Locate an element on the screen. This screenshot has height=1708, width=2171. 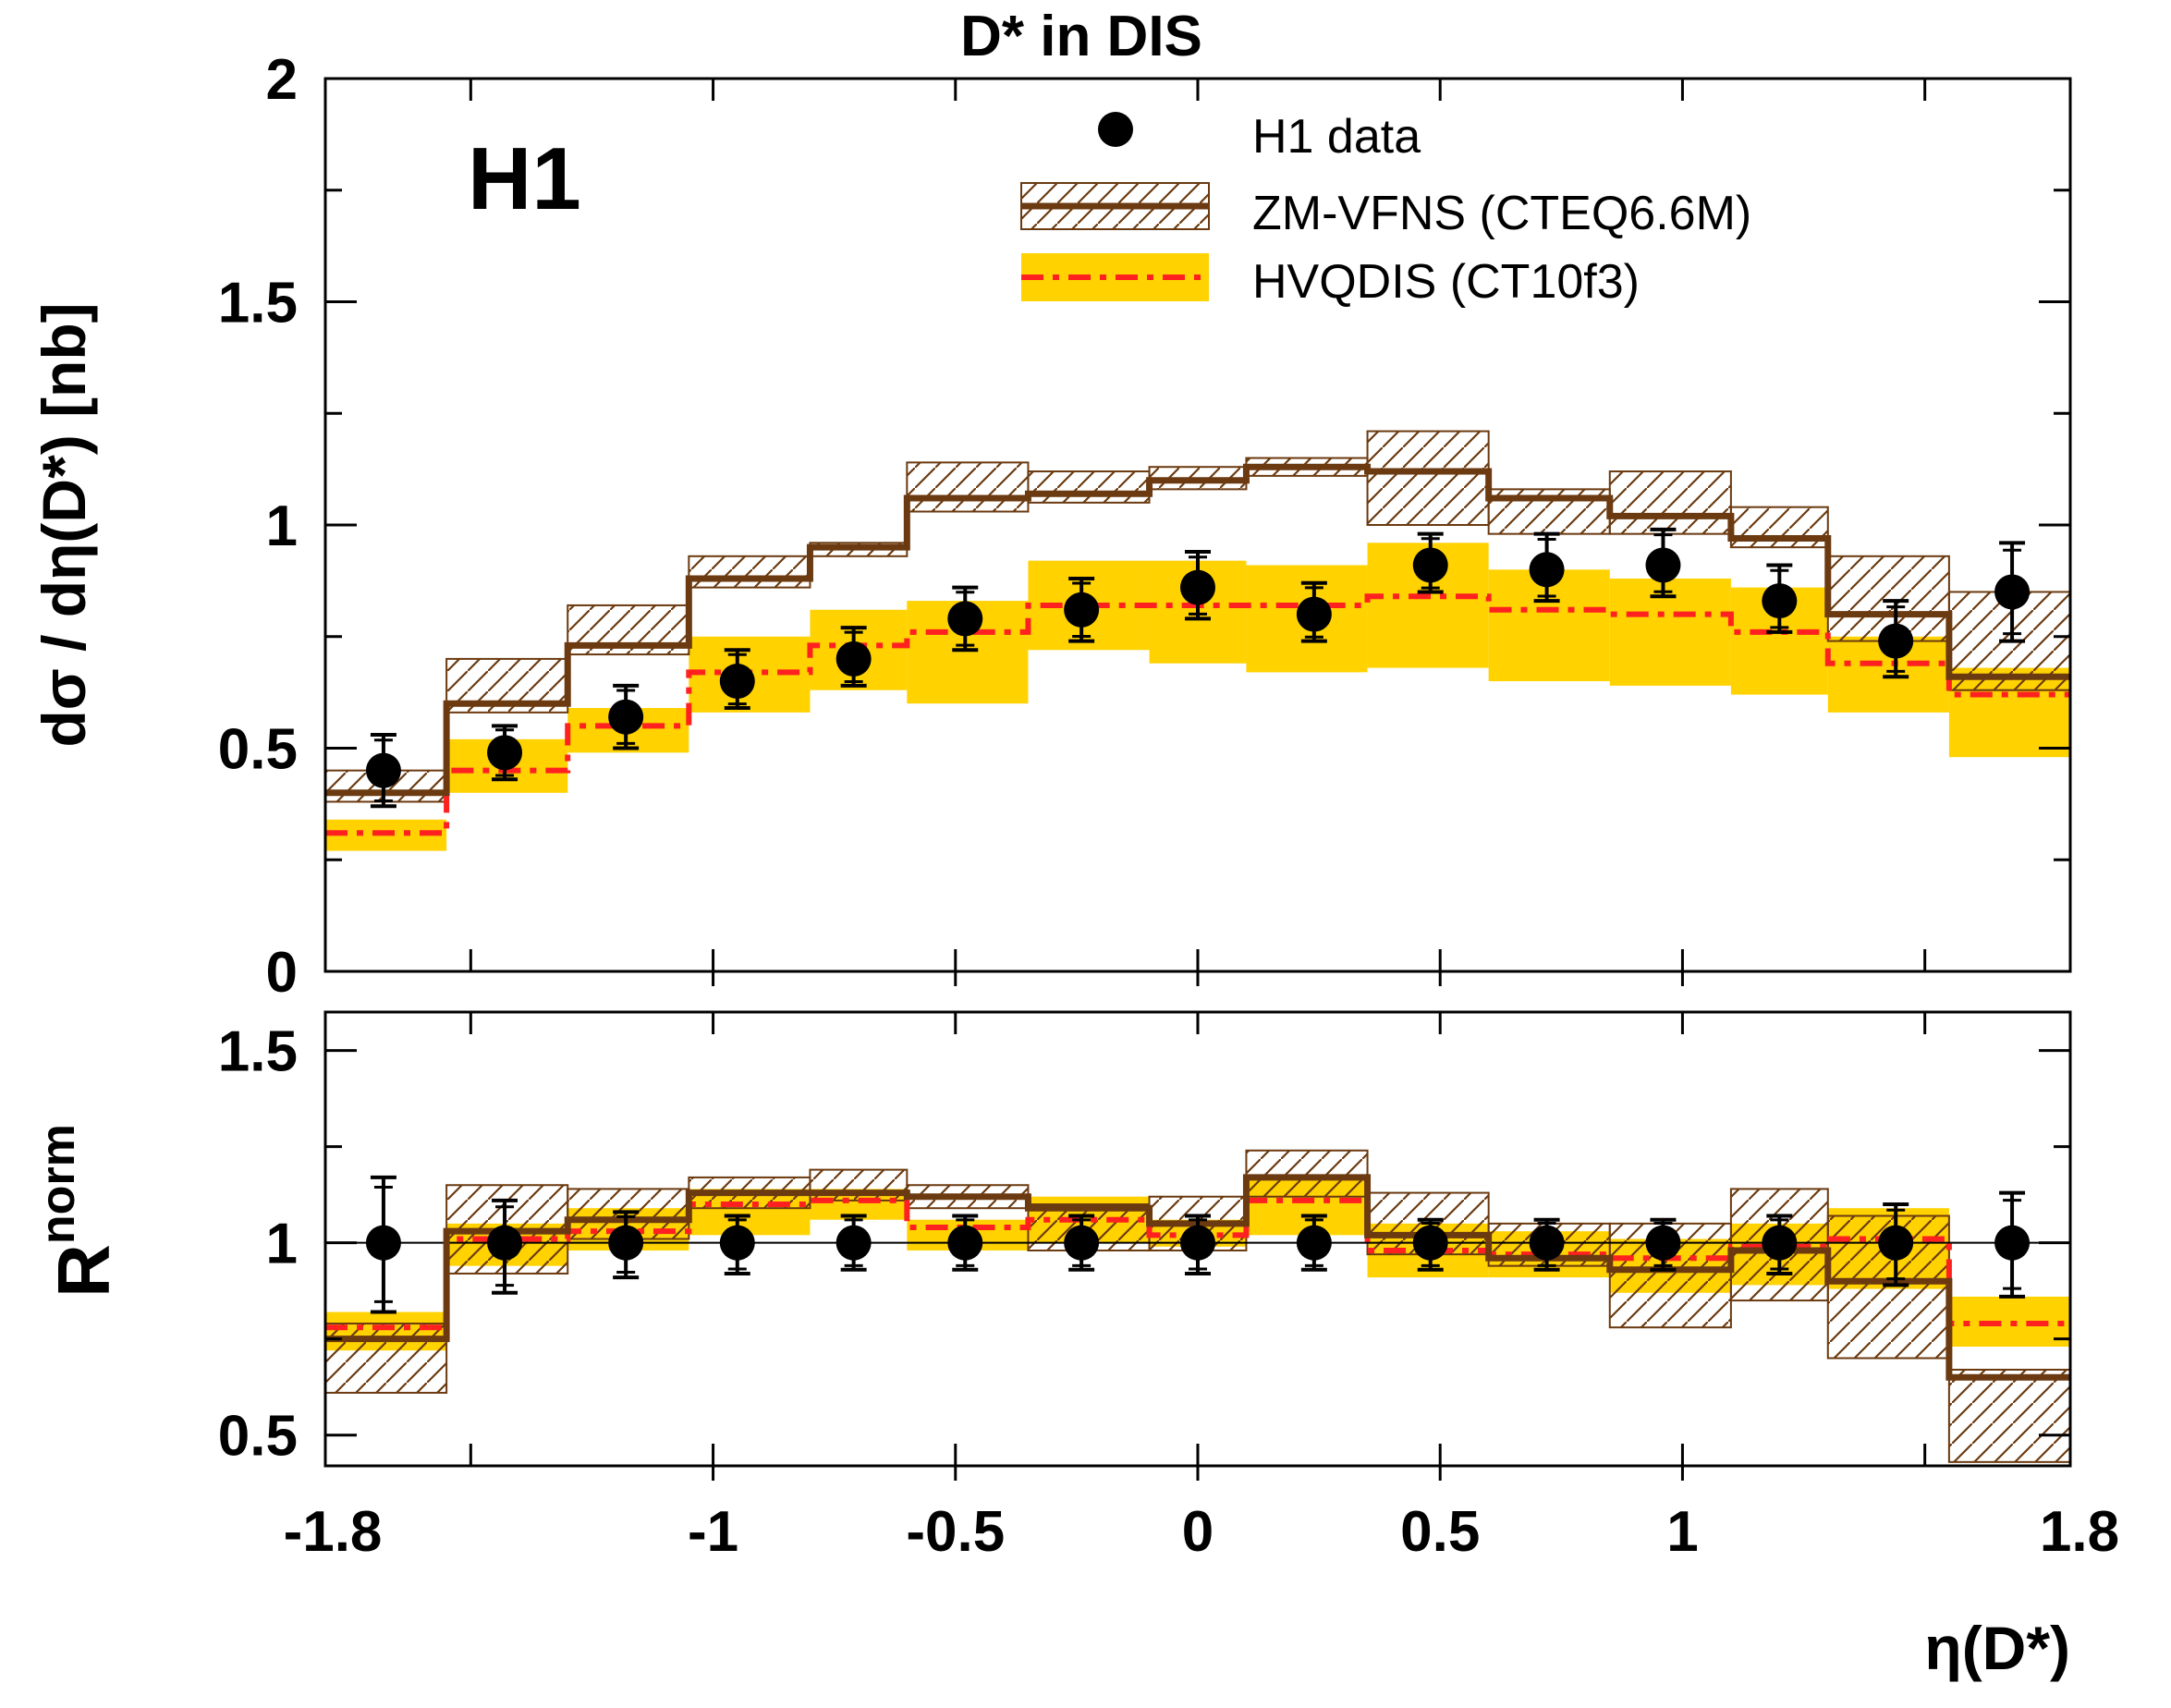
legend-entry-h1-data: H1 data is located at coordinates (1259, 137).